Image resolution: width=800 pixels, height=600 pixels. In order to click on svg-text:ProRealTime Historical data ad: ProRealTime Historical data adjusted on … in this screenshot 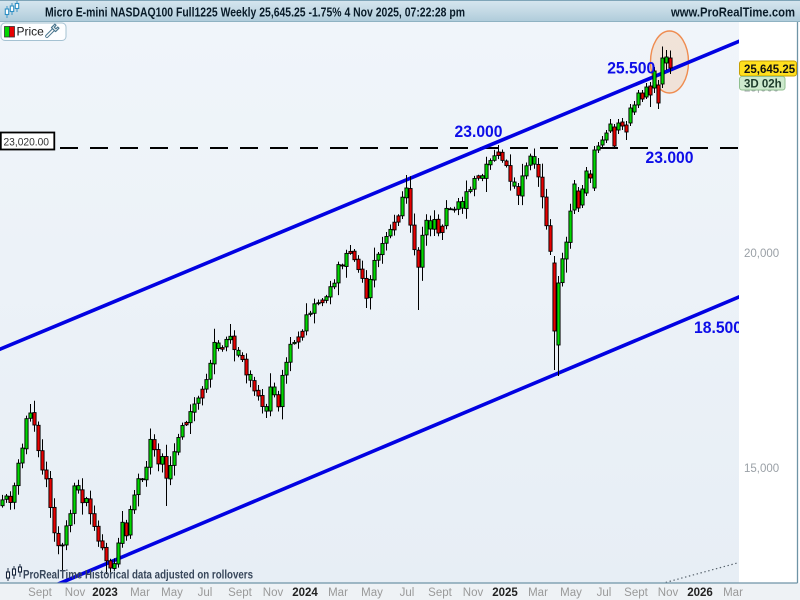, I will do `click(138, 576)`.